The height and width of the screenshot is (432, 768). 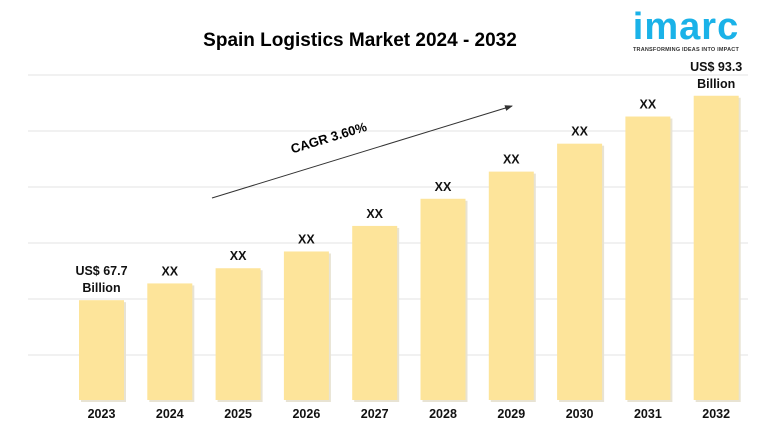 I want to click on bar-2032, so click(x=716, y=248).